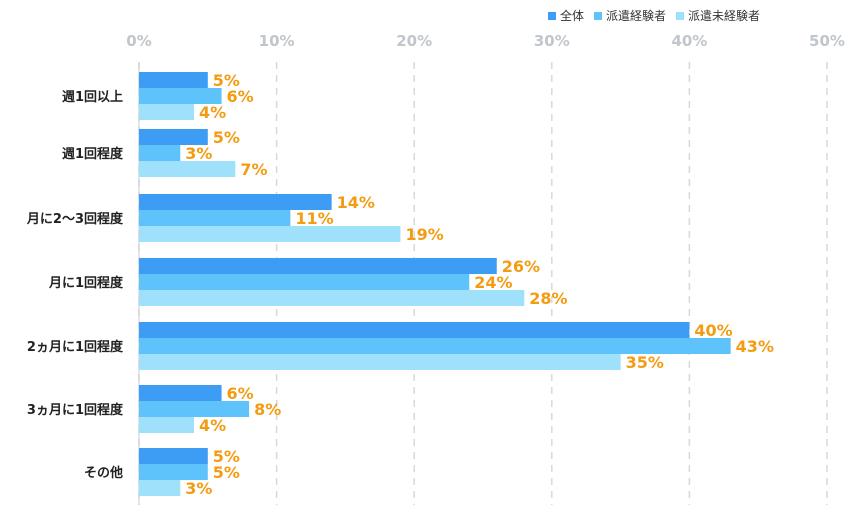 Image resolution: width=850 pixels, height=507 pixels. What do you see at coordinates (645, 362) in the screenshot?
I see `data-label: 35%` at bounding box center [645, 362].